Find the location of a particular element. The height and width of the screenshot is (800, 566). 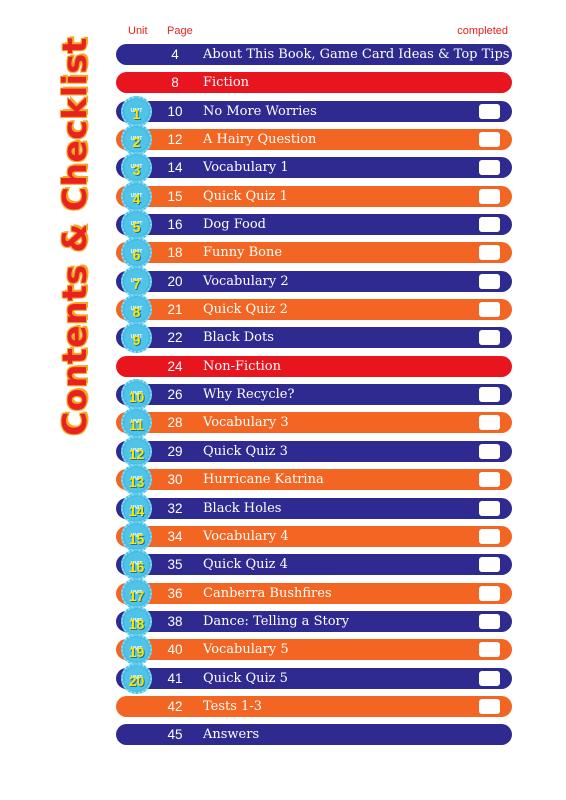

section-title: Quick Quiz 3 is located at coordinates (245, 451).